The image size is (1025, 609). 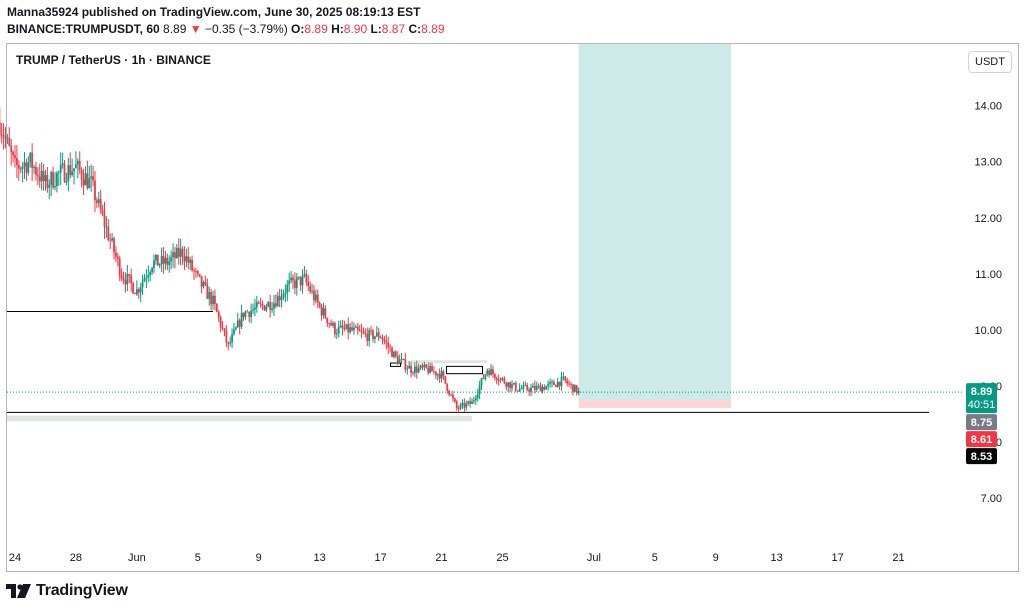 What do you see at coordinates (457, 558) in the screenshot?
I see `time-axis: 24 28 Jun 5 9 13 17 21 25 Jul 5 9 13 17 21` at bounding box center [457, 558].